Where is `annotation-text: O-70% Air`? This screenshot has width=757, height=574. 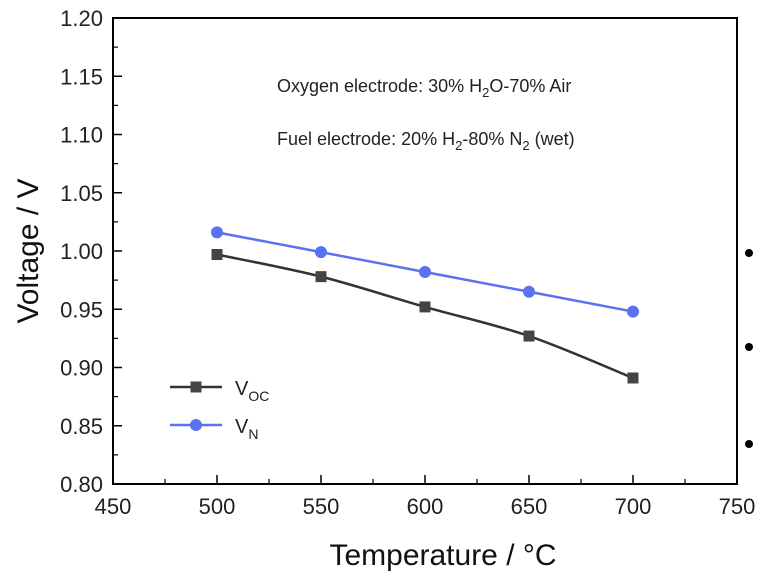
annotation-text: O-70% Air is located at coordinates (530, 86).